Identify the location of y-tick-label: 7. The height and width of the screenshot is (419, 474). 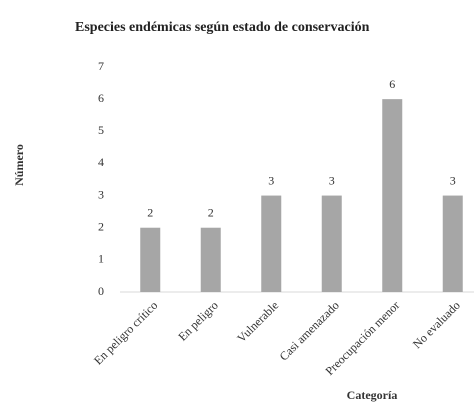
(101, 66).